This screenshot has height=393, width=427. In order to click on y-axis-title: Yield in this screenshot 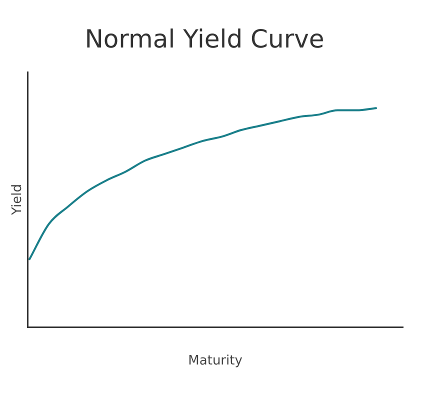, I will do `click(18, 200)`.